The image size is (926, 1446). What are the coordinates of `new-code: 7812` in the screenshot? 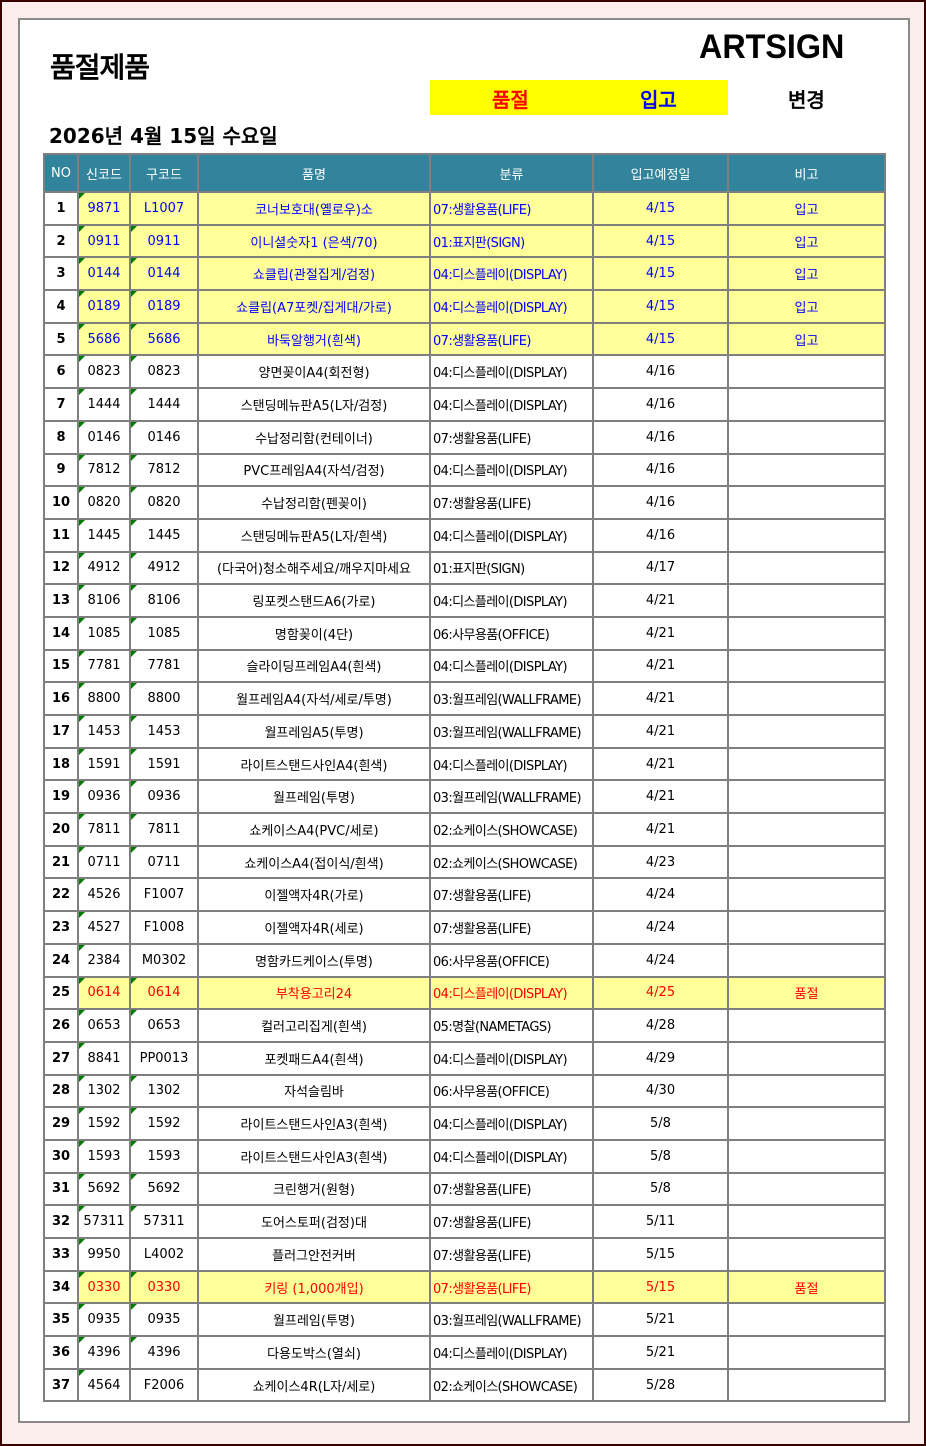 It's located at (104, 470).